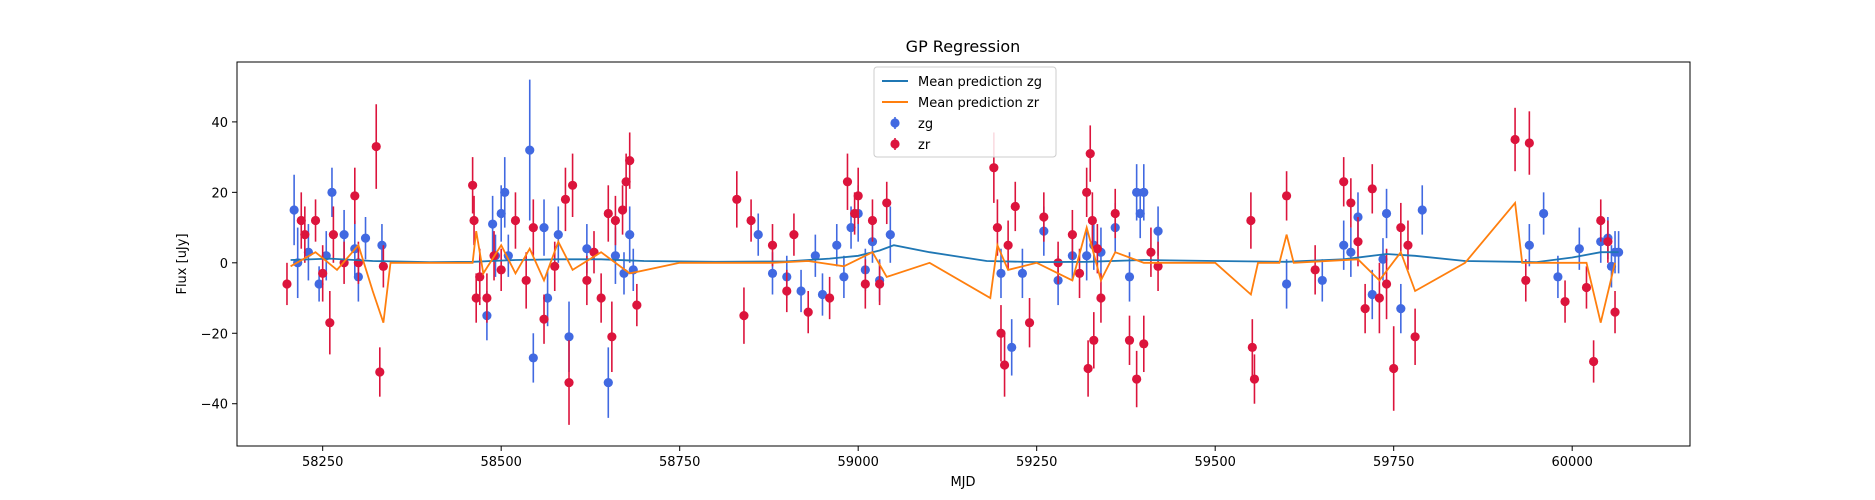  Describe the element at coordinates (679, 462) in the screenshot. I see `x-tick-label: 58750` at that location.